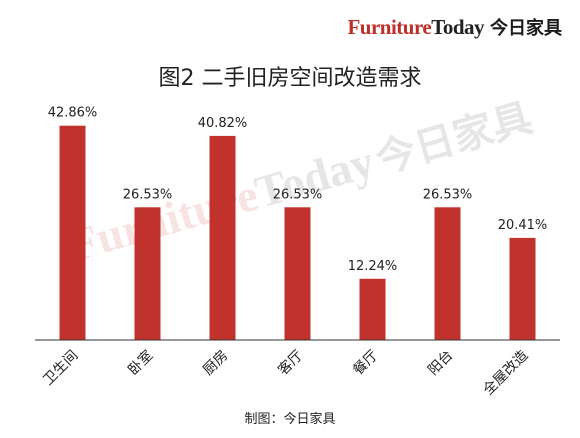  I want to click on value-label-0: 42.86%, so click(73, 113).